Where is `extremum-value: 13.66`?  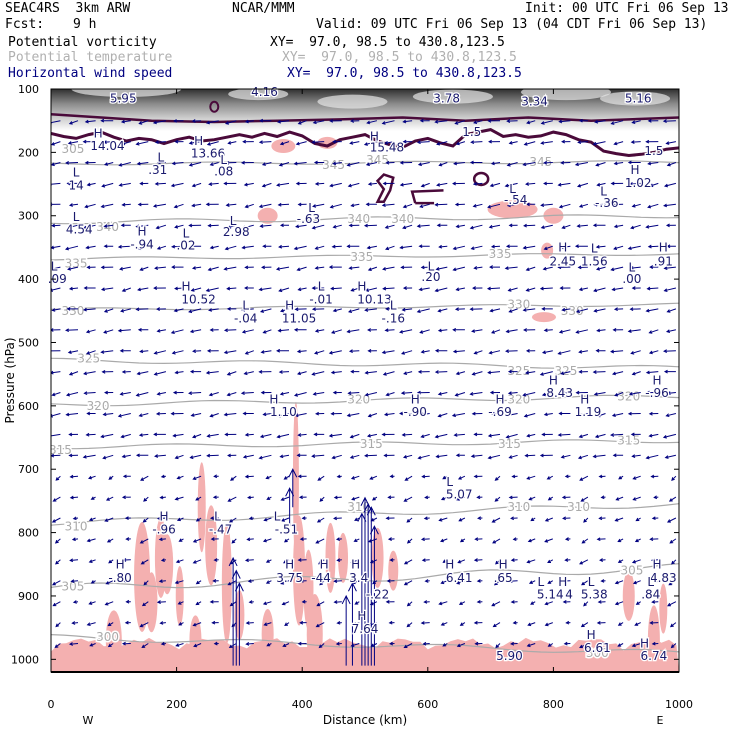 extremum-value: 13.66 is located at coordinates (208, 154).